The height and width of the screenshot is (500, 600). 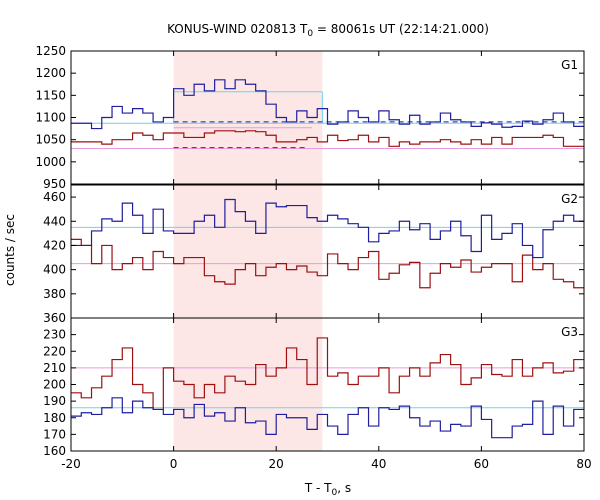 What do you see at coordinates (569, 199) in the screenshot?
I see `panel-label: G2` at bounding box center [569, 199].